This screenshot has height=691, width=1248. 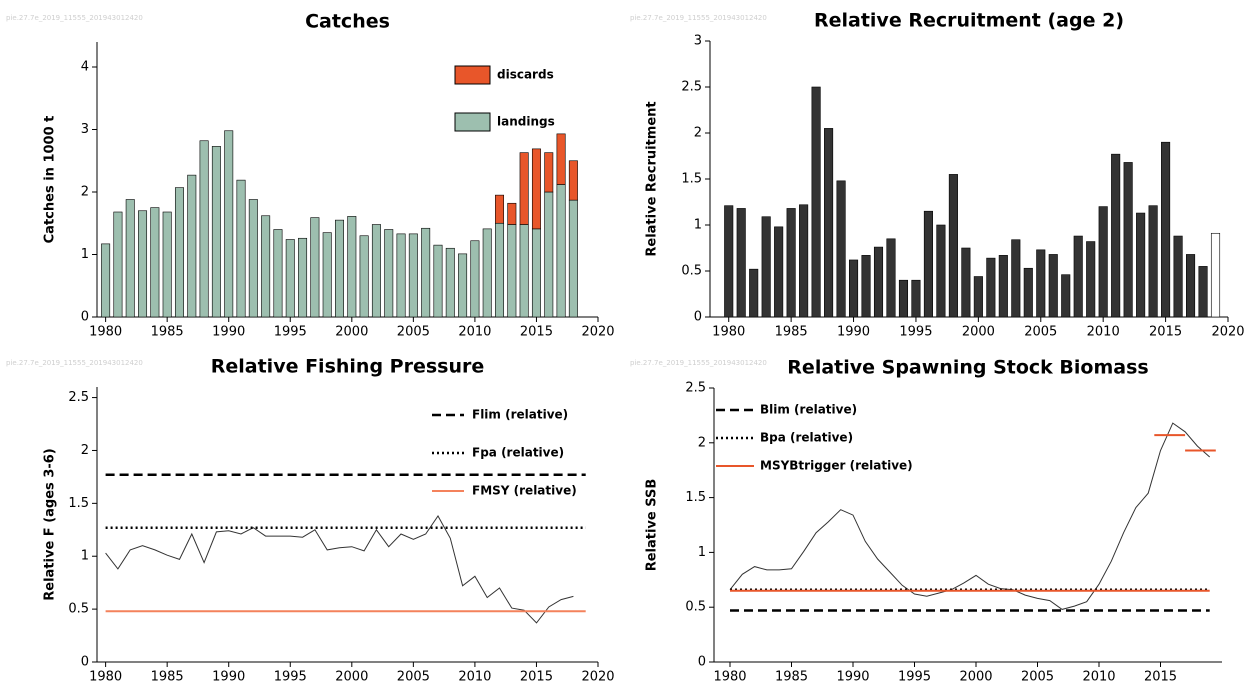 I want to click on legend-label: FMSY (relative), so click(x=524, y=491).